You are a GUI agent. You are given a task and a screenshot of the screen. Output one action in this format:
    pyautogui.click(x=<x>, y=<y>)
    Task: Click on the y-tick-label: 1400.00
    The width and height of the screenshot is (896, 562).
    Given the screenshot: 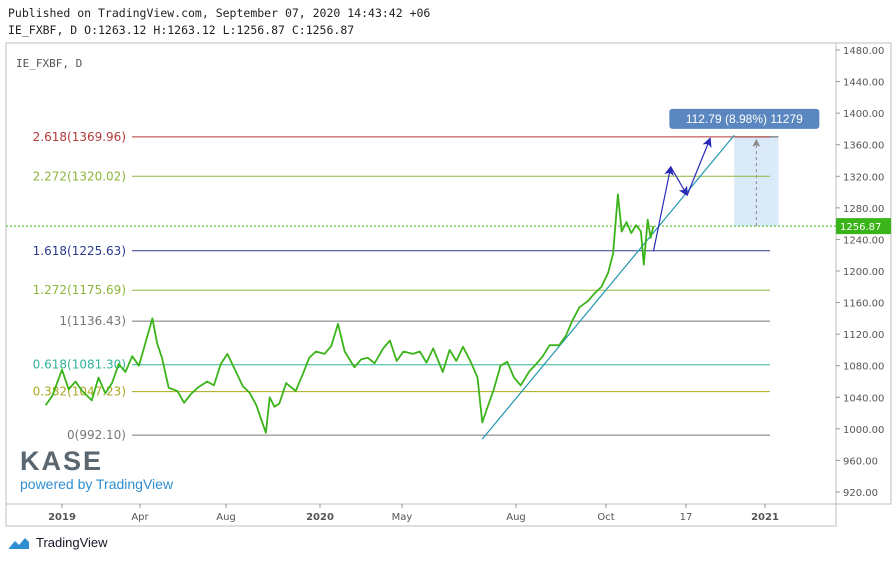 What is the action you would take?
    pyautogui.click(x=863, y=114)
    